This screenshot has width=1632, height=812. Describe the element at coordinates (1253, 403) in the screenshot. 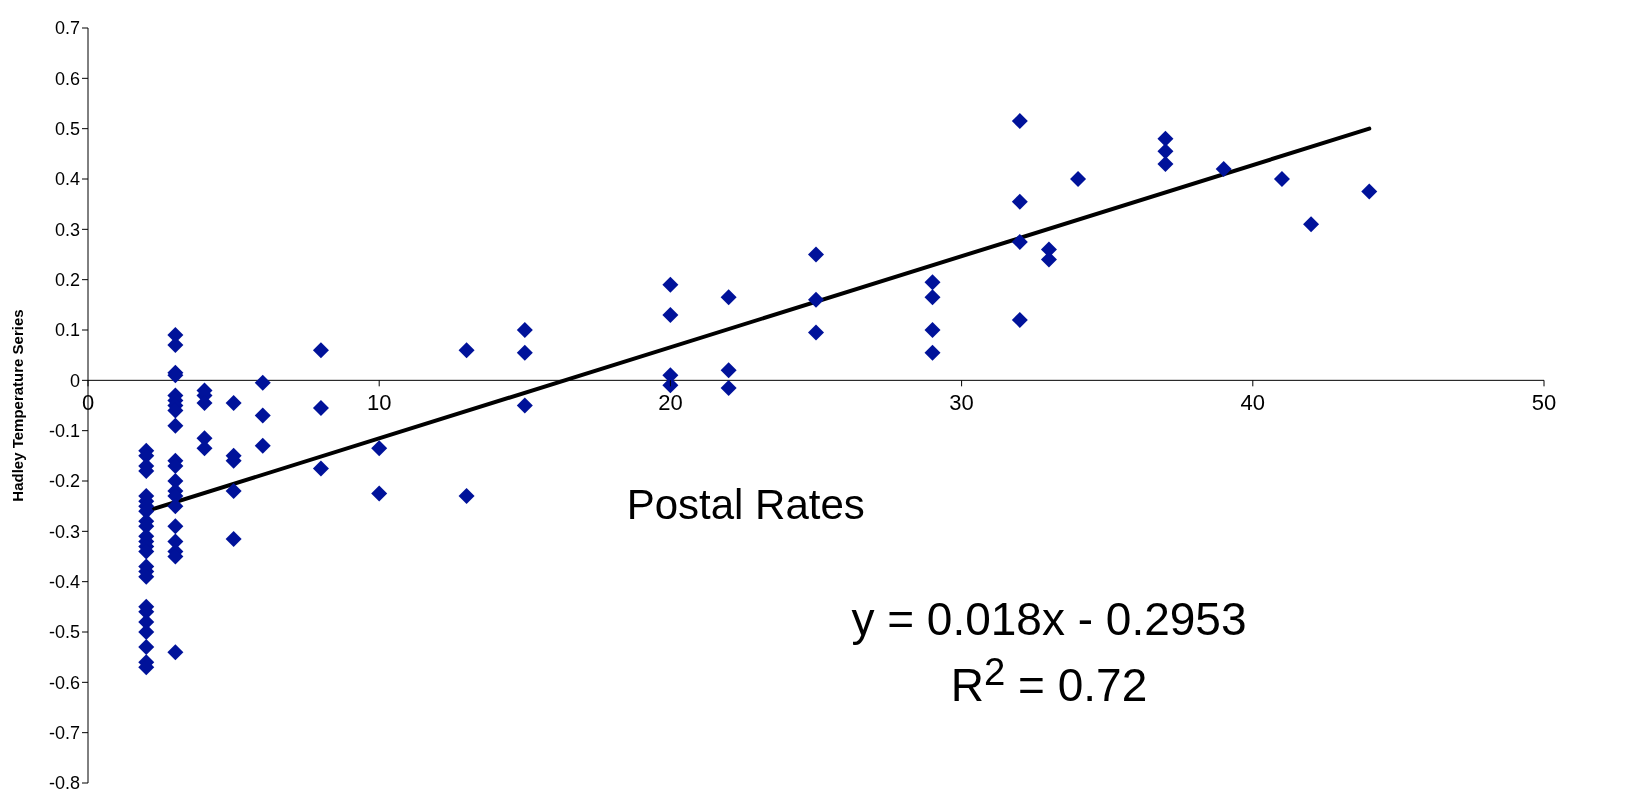

I see `x-tick-label: 40` at that location.